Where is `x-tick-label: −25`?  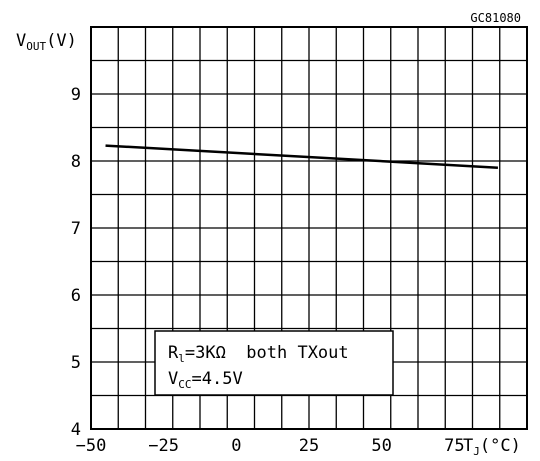 x-tick-label: −25 is located at coordinates (163, 446).